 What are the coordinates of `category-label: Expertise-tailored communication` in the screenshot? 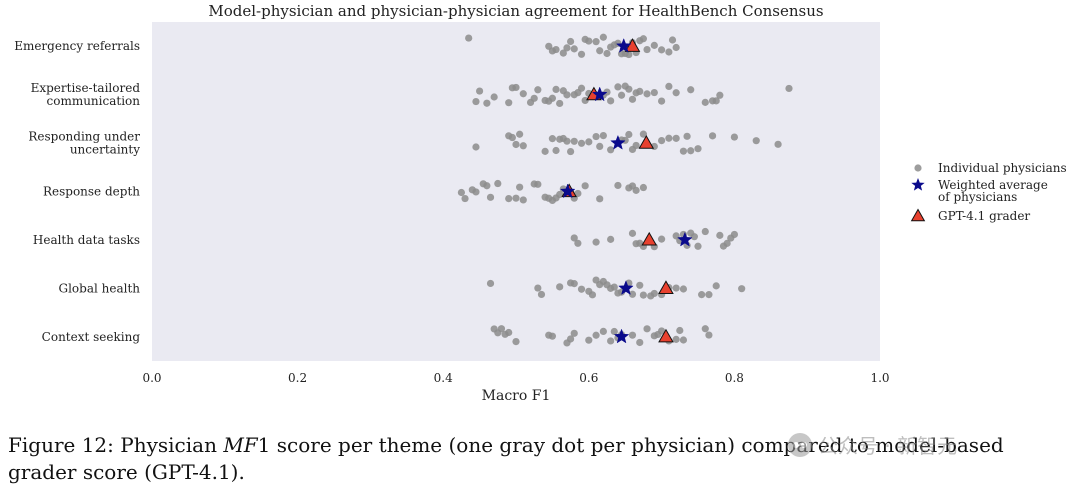 It's located at (86, 94).